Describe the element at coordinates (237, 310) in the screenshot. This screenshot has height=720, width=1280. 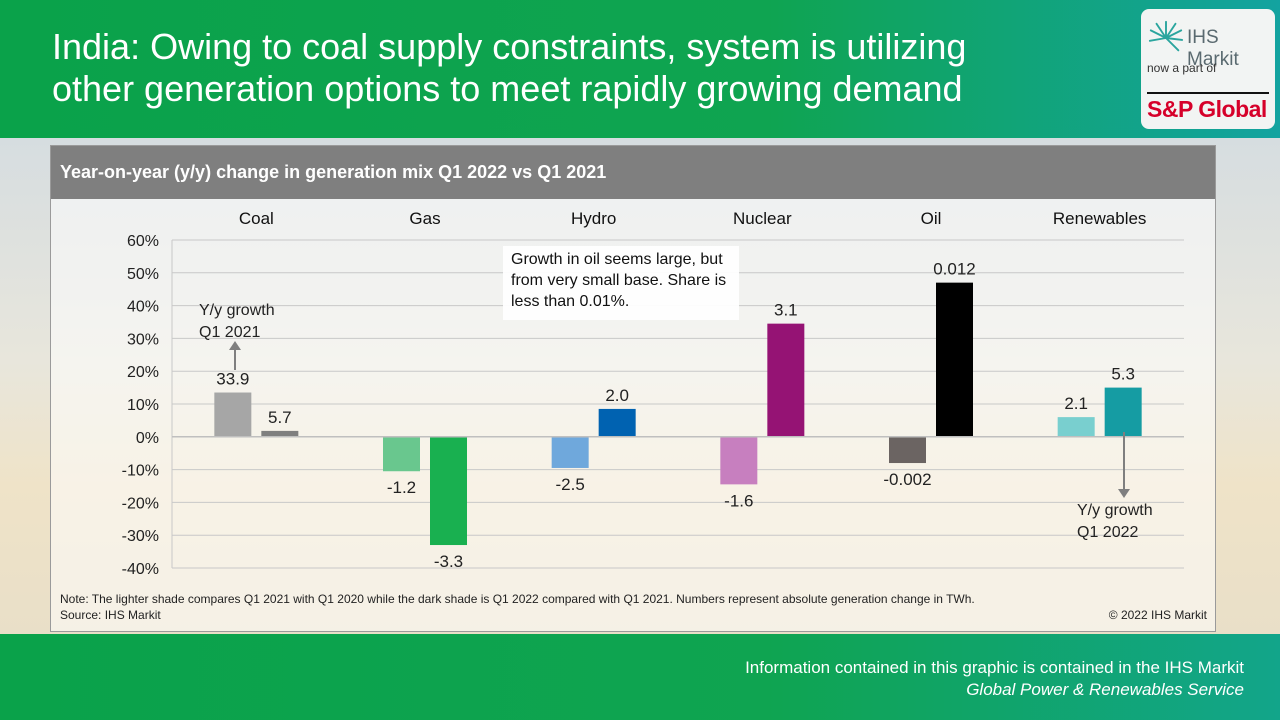
I see `q1-2021-annotation-line1: Y/y growth` at that location.